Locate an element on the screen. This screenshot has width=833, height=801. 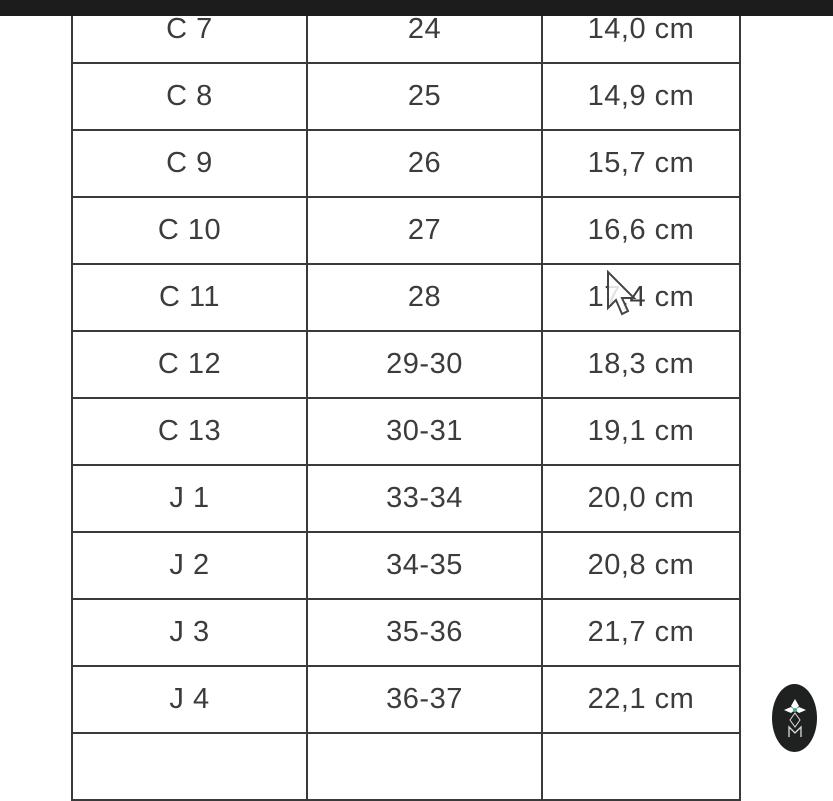
table-row: C 10 27 16,6 cm is located at coordinates (406, 230).